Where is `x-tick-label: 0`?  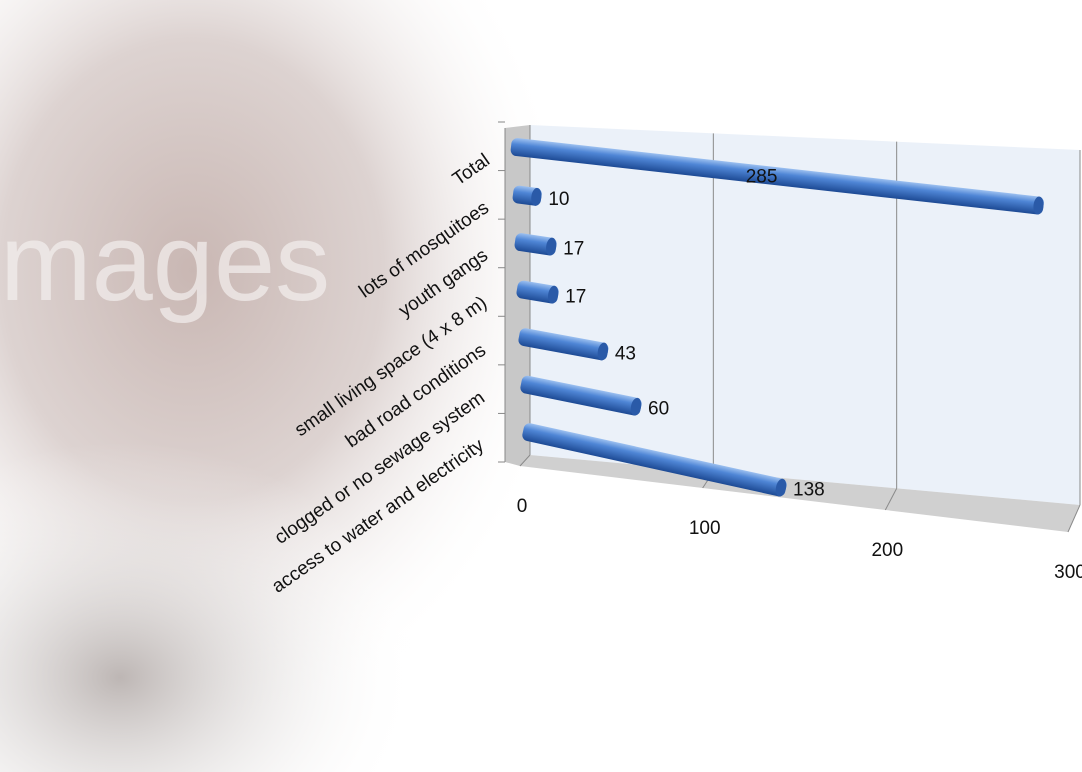 x-tick-label: 0 is located at coordinates (522, 506).